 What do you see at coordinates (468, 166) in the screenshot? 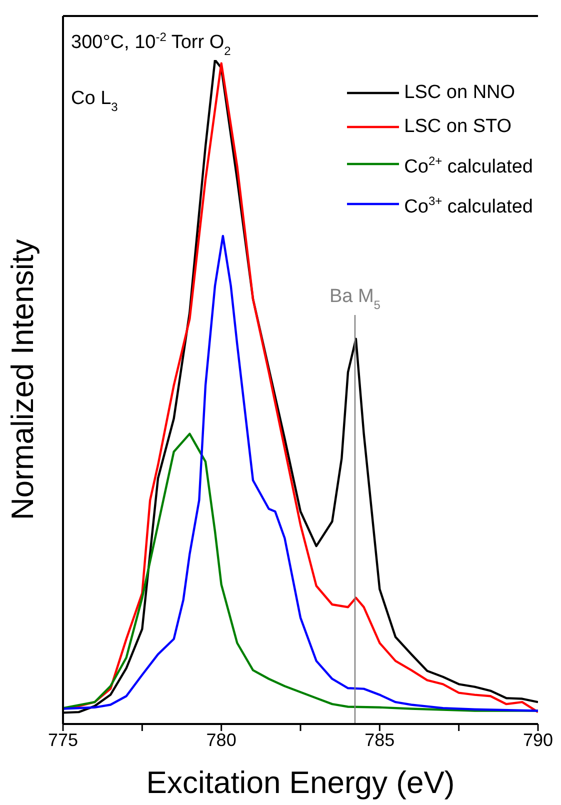
I see `legend-label: Co$^{2+}$ calculated` at bounding box center [468, 166].